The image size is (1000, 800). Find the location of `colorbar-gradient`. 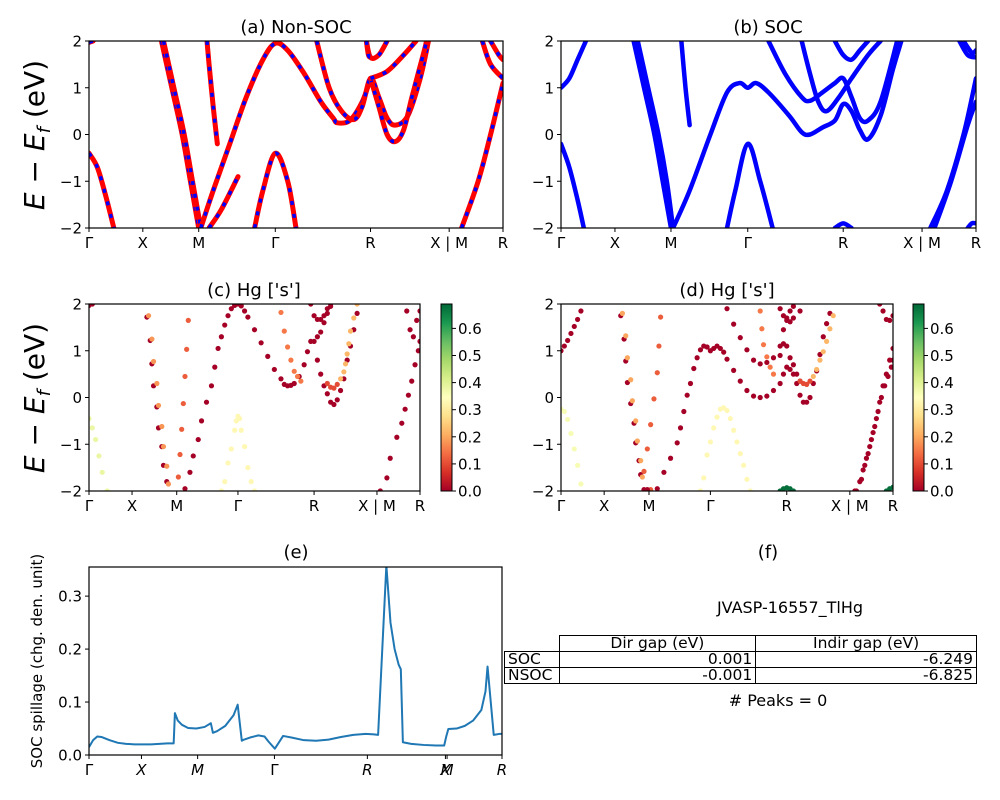

colorbar-gradient is located at coordinates (446, 397).